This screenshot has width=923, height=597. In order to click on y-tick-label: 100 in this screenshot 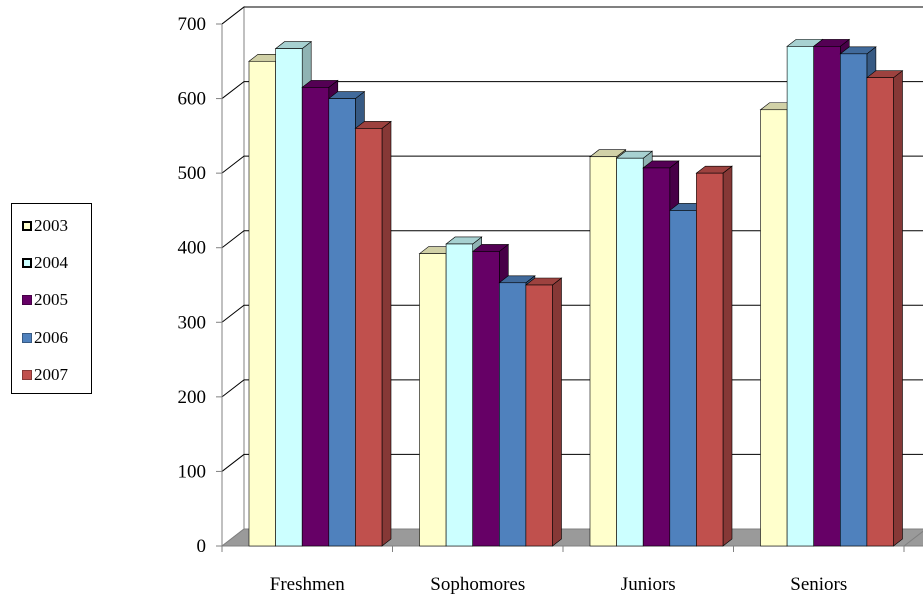, I will do `click(192, 471)`.